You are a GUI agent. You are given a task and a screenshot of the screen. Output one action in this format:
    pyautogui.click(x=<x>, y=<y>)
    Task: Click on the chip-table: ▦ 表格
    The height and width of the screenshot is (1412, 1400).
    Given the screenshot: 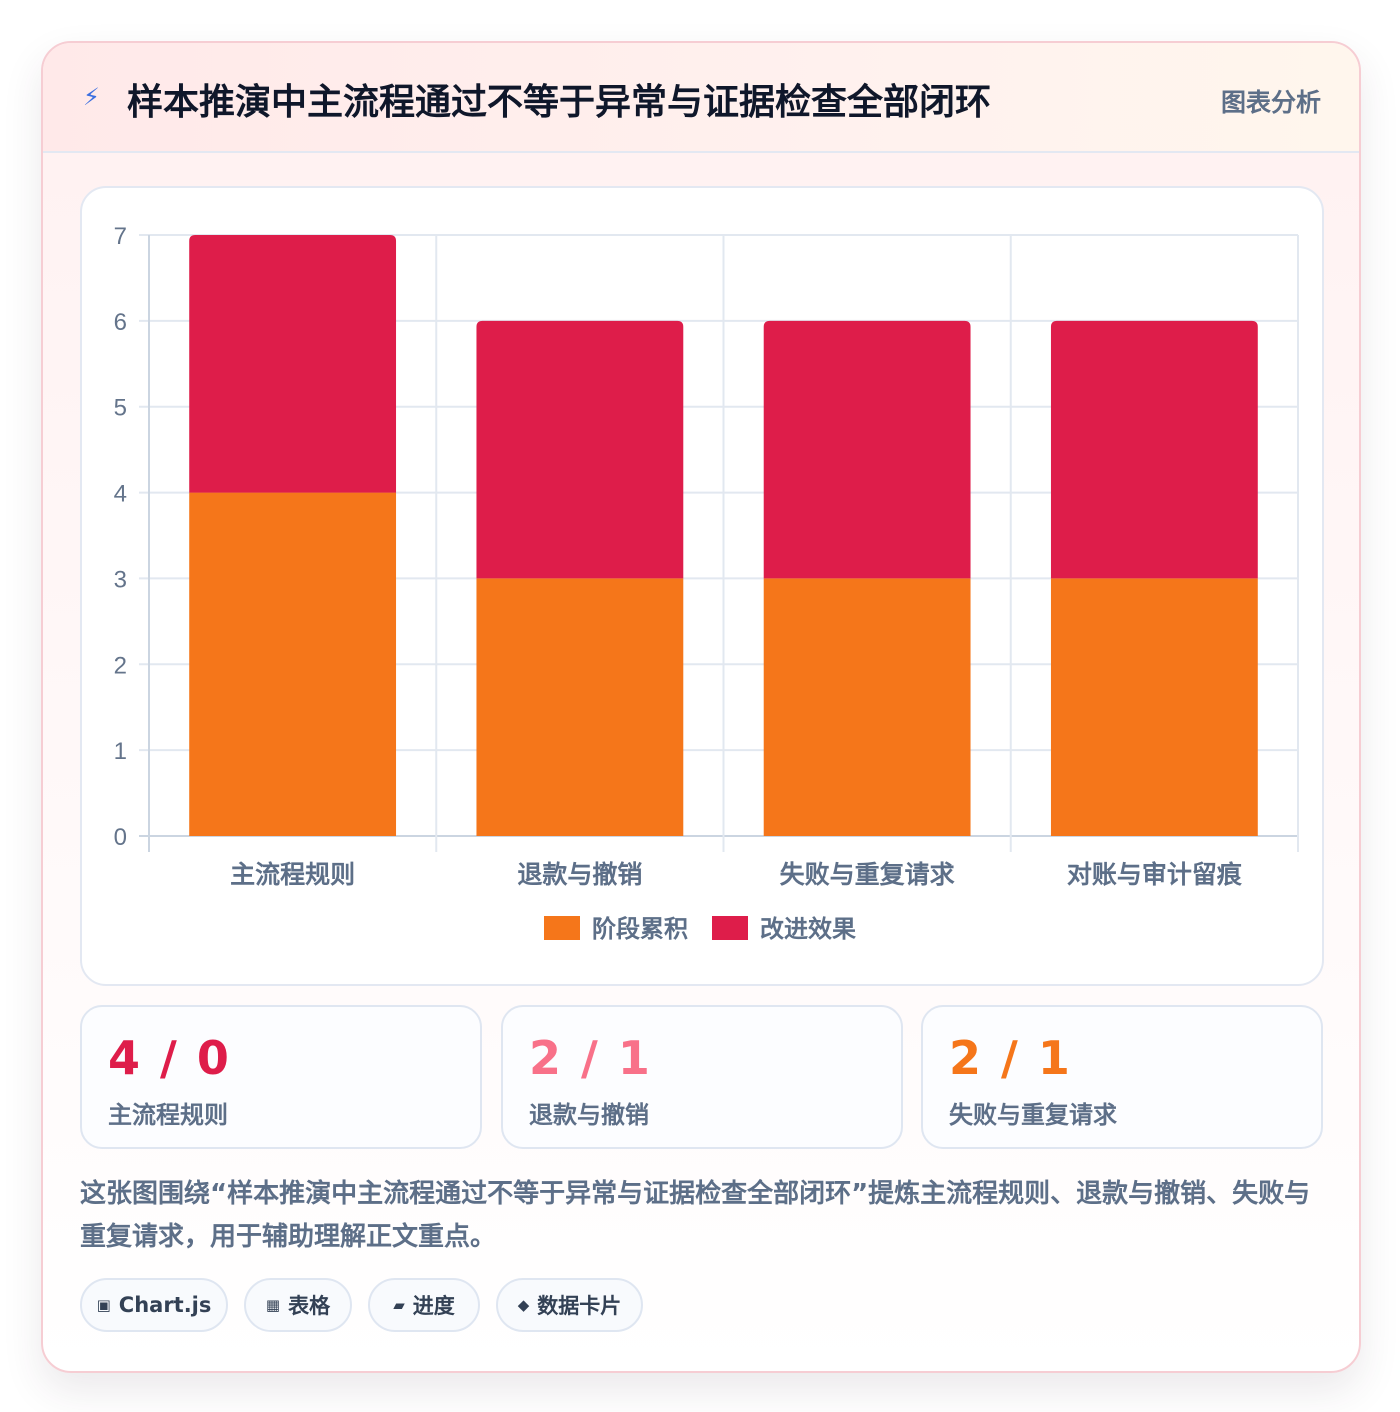 What is the action you would take?
    pyautogui.click(x=298, y=1305)
    